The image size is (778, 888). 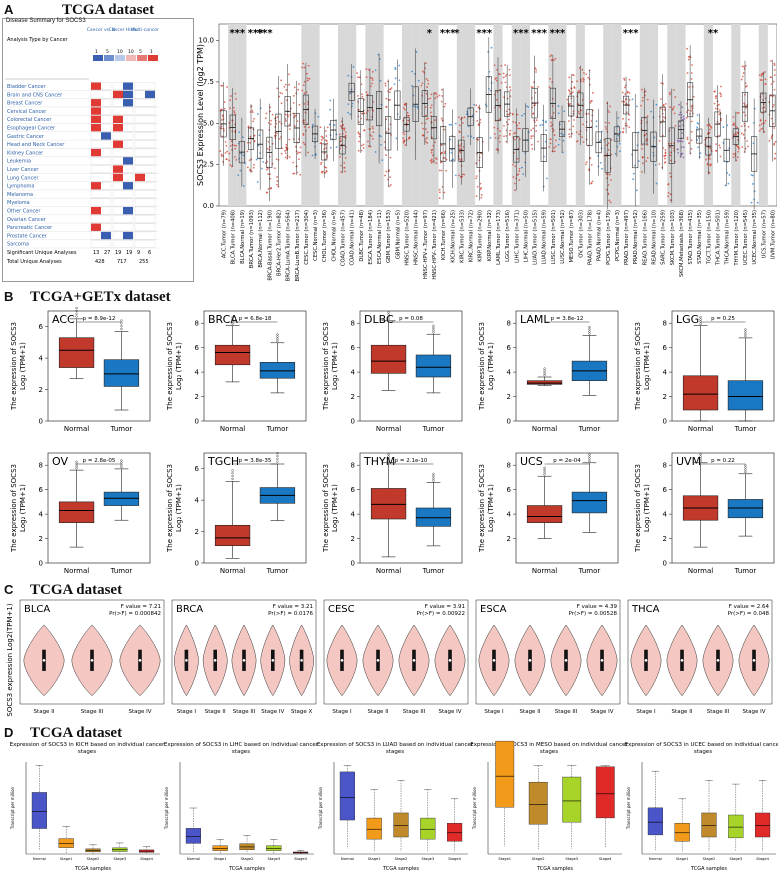 I want to click on f-value: F value = 2.64, so click(x=749, y=607).